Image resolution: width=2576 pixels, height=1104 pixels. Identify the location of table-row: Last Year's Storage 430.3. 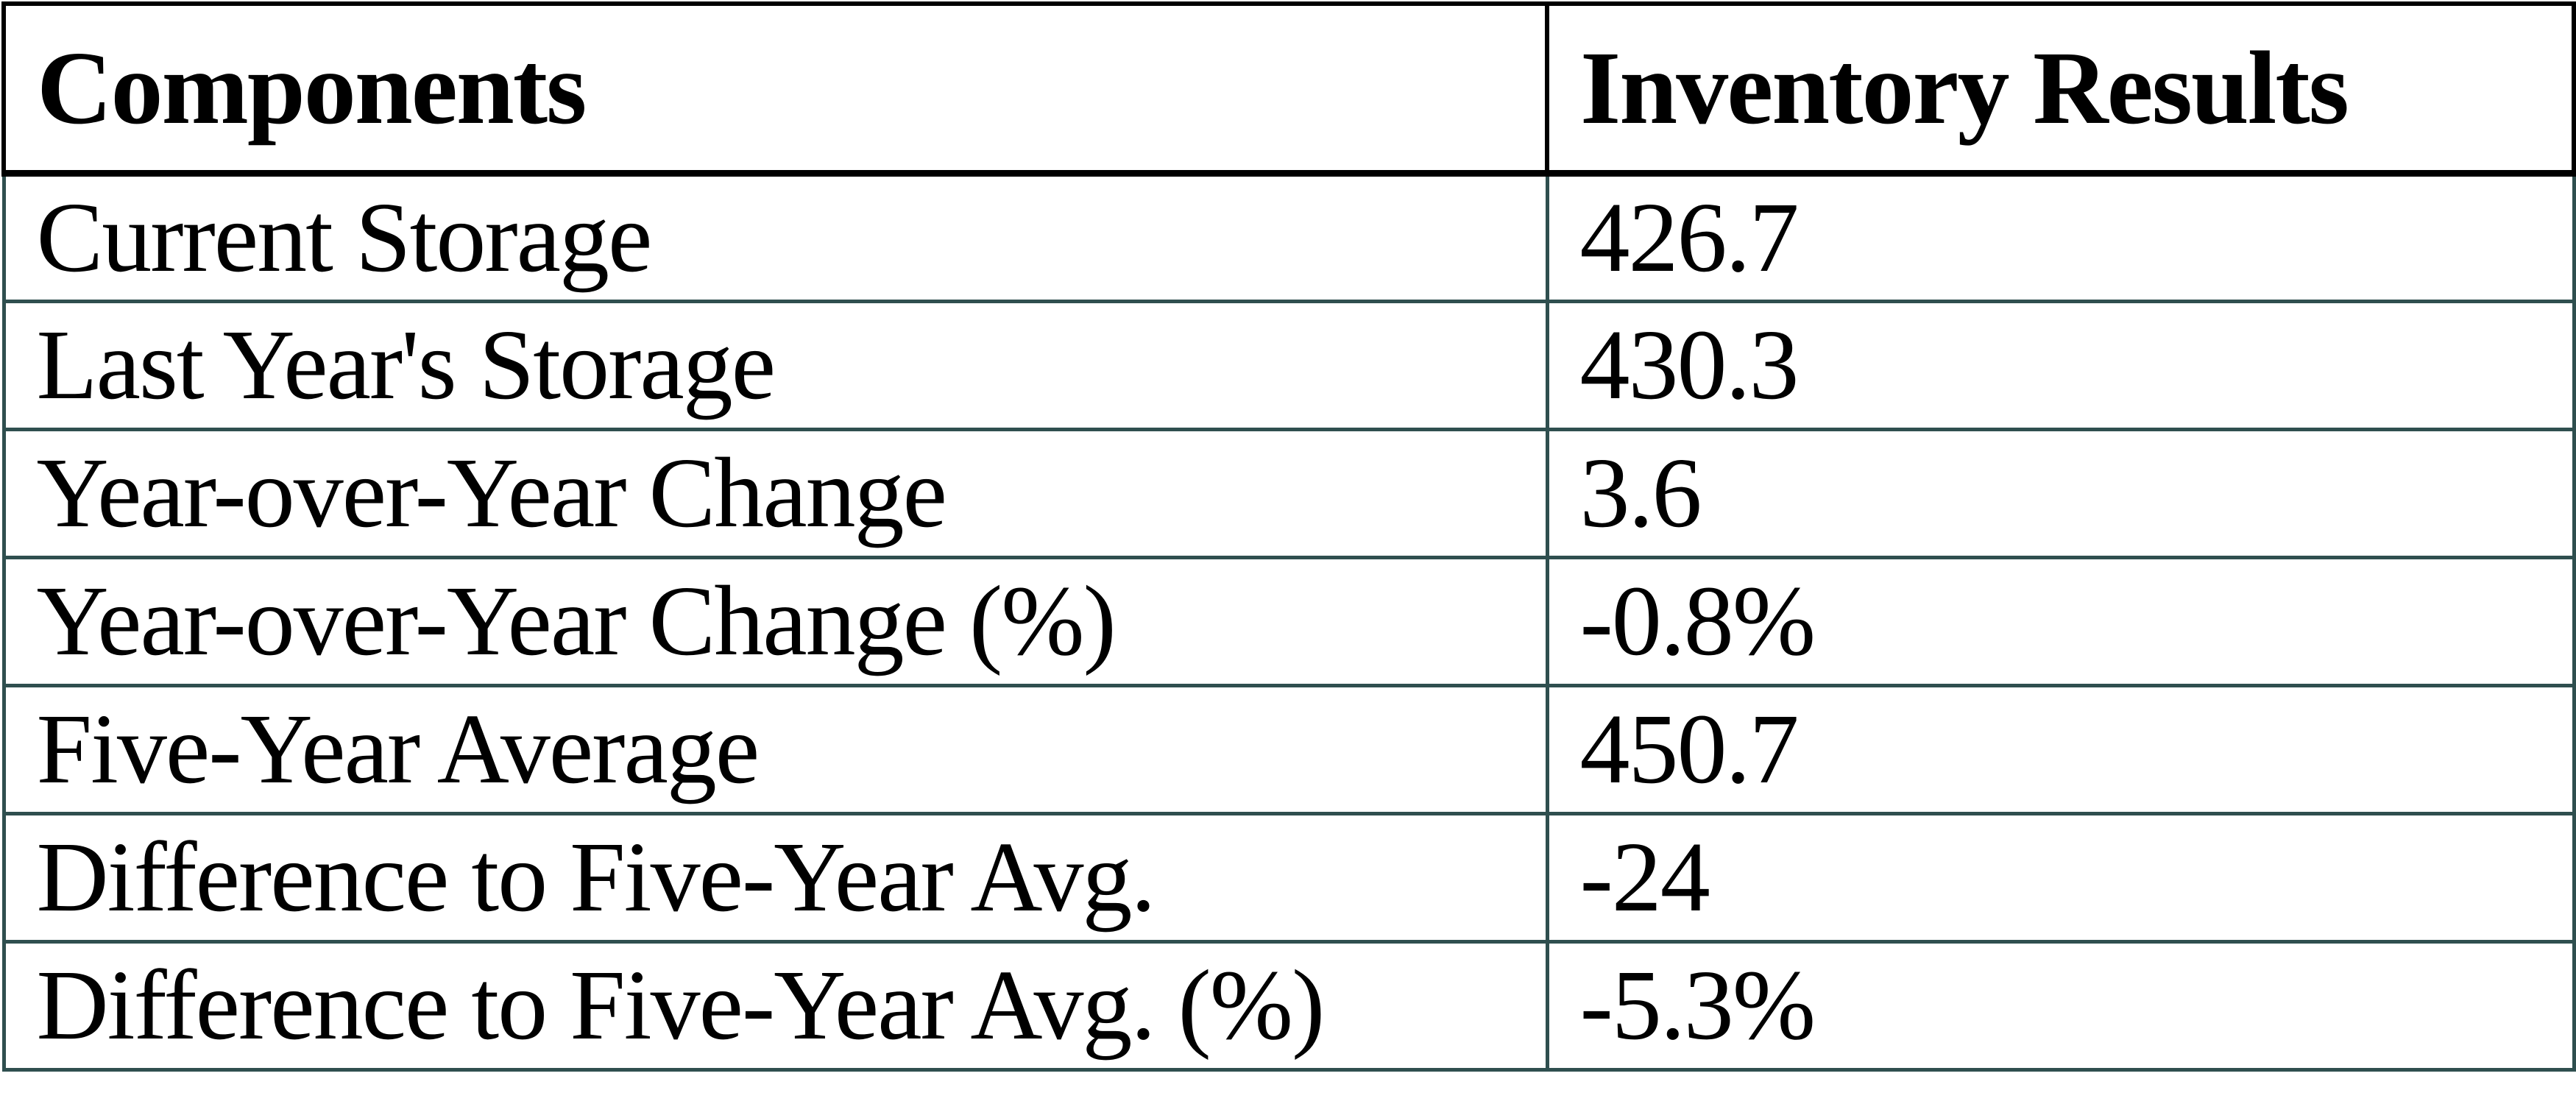
(1288, 365).